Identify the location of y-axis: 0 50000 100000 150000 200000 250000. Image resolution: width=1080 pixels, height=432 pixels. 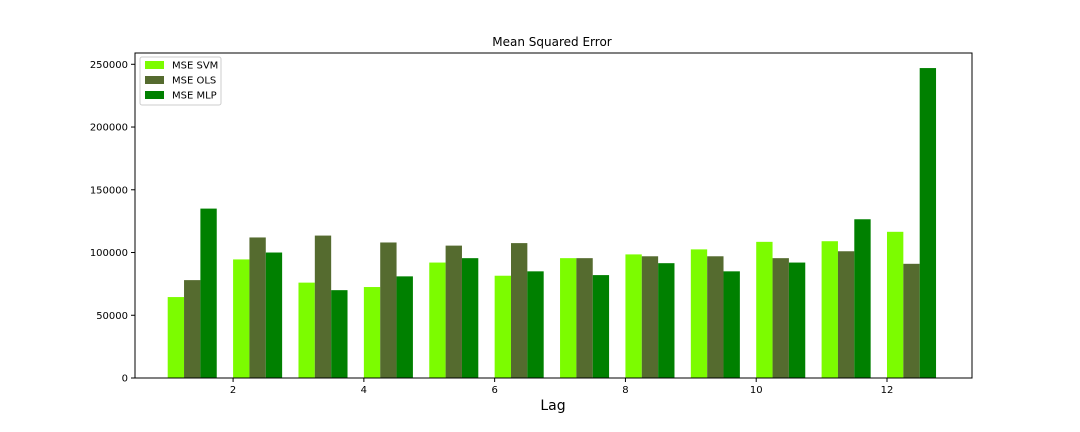
(112, 222).